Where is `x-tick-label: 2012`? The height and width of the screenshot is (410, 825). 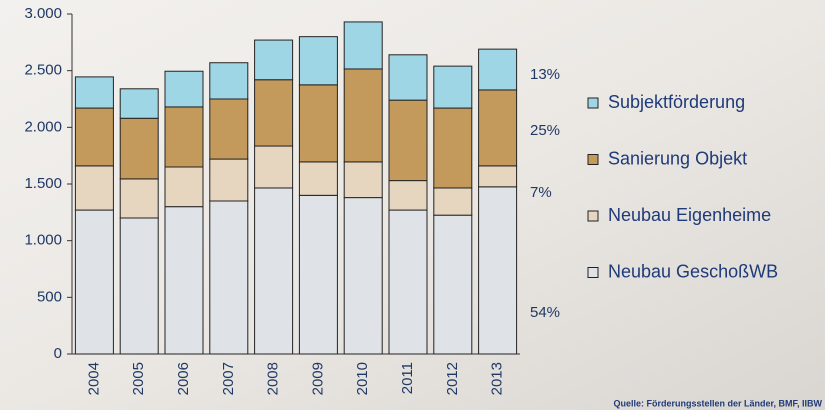 x-tick-label: 2012 is located at coordinates (452, 378).